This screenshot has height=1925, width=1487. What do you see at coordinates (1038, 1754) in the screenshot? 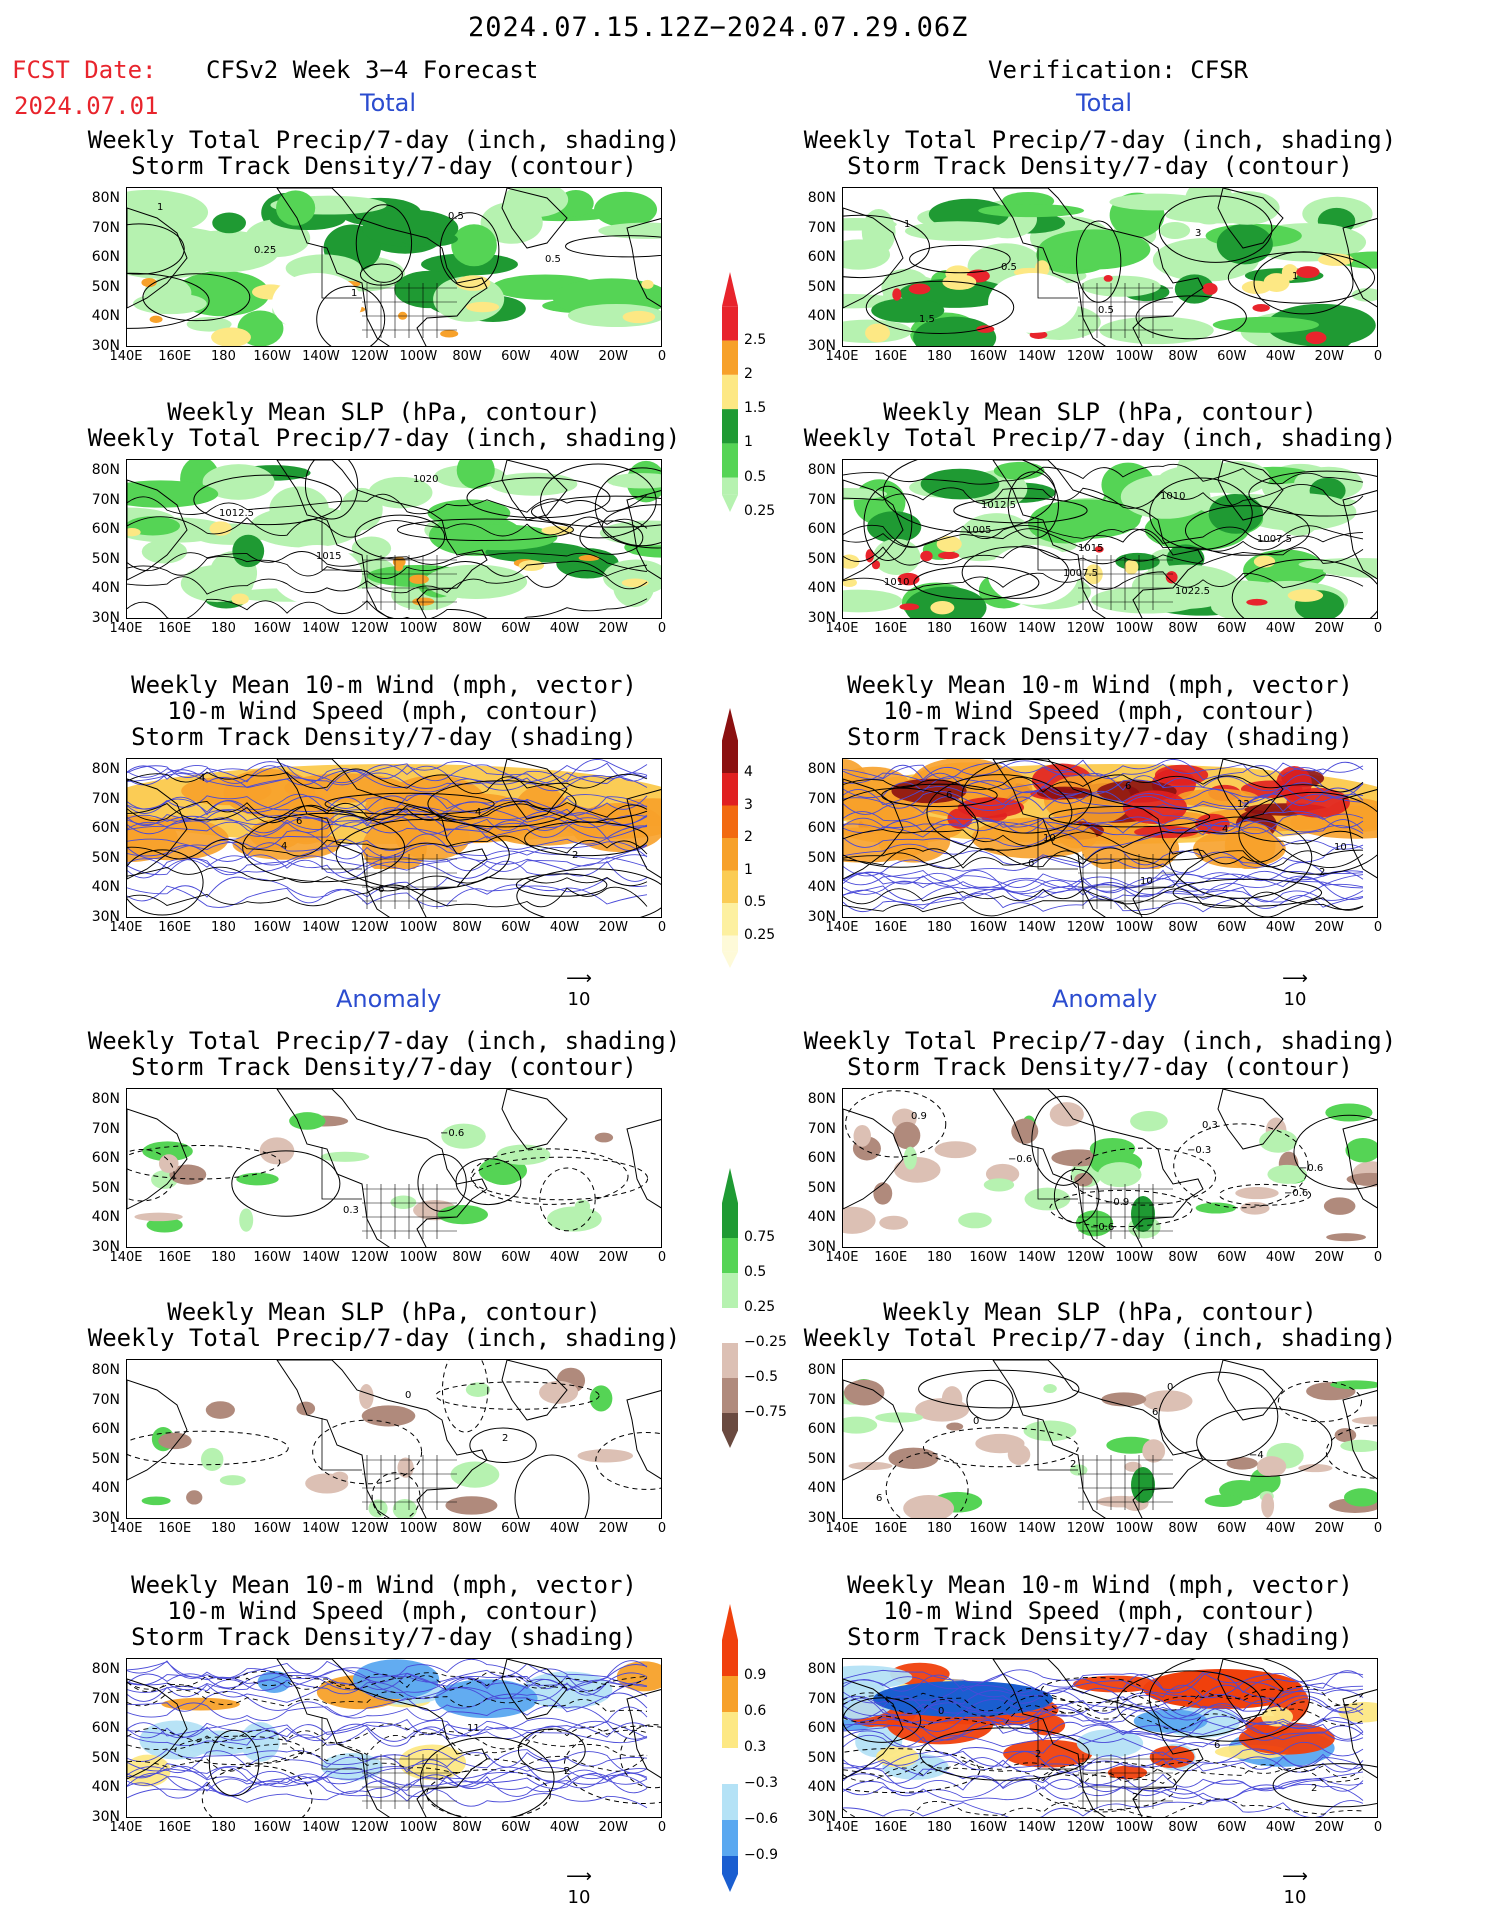
I see `contour-label: 2` at bounding box center [1038, 1754].